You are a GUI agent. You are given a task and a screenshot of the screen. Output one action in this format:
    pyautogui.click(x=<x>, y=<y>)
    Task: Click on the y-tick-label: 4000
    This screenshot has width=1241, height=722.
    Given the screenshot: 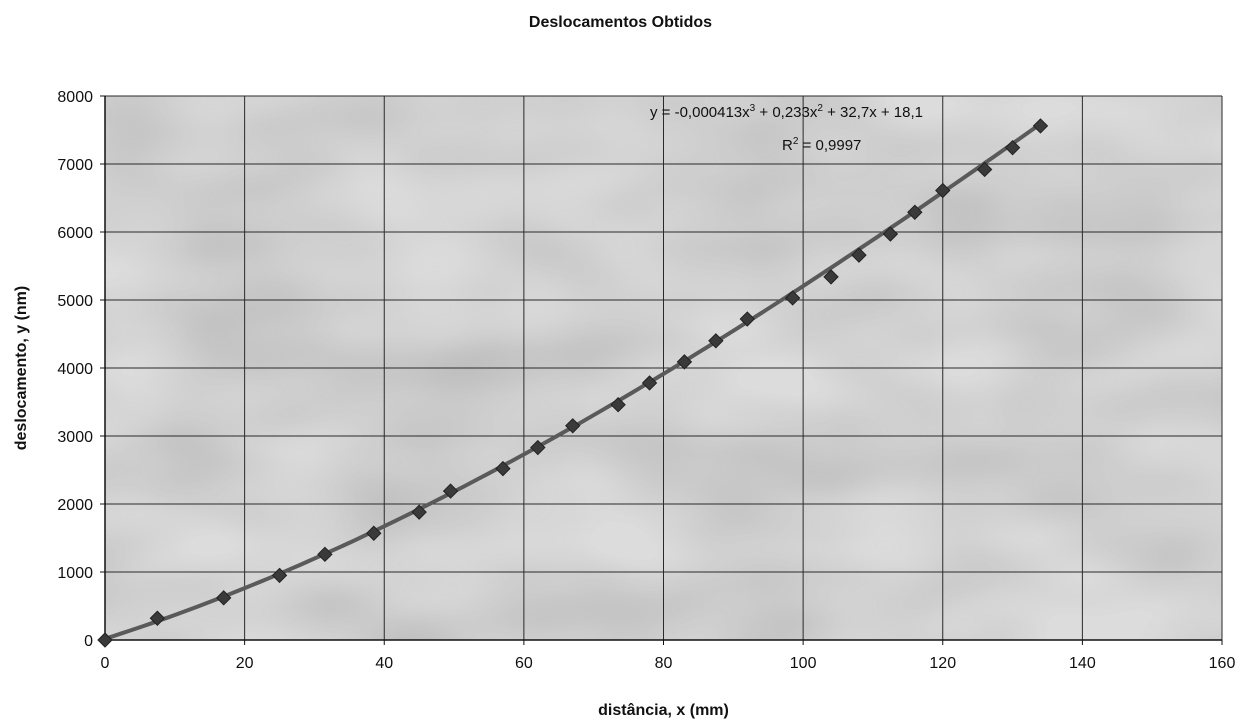 What is the action you would take?
    pyautogui.click(x=75, y=369)
    